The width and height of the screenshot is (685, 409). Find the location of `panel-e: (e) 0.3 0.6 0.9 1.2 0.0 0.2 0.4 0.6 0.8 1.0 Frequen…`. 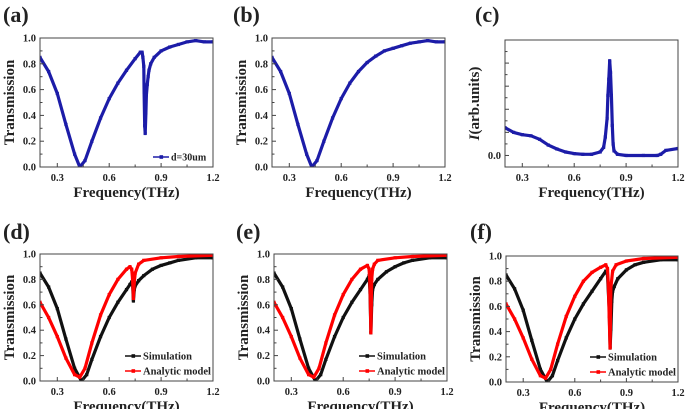

panel-e: (e) 0.3 0.6 0.9 1.2 0.0 0.2 0.4 0.6 0.8 1.0 Frequen… is located at coordinates (345, 314).